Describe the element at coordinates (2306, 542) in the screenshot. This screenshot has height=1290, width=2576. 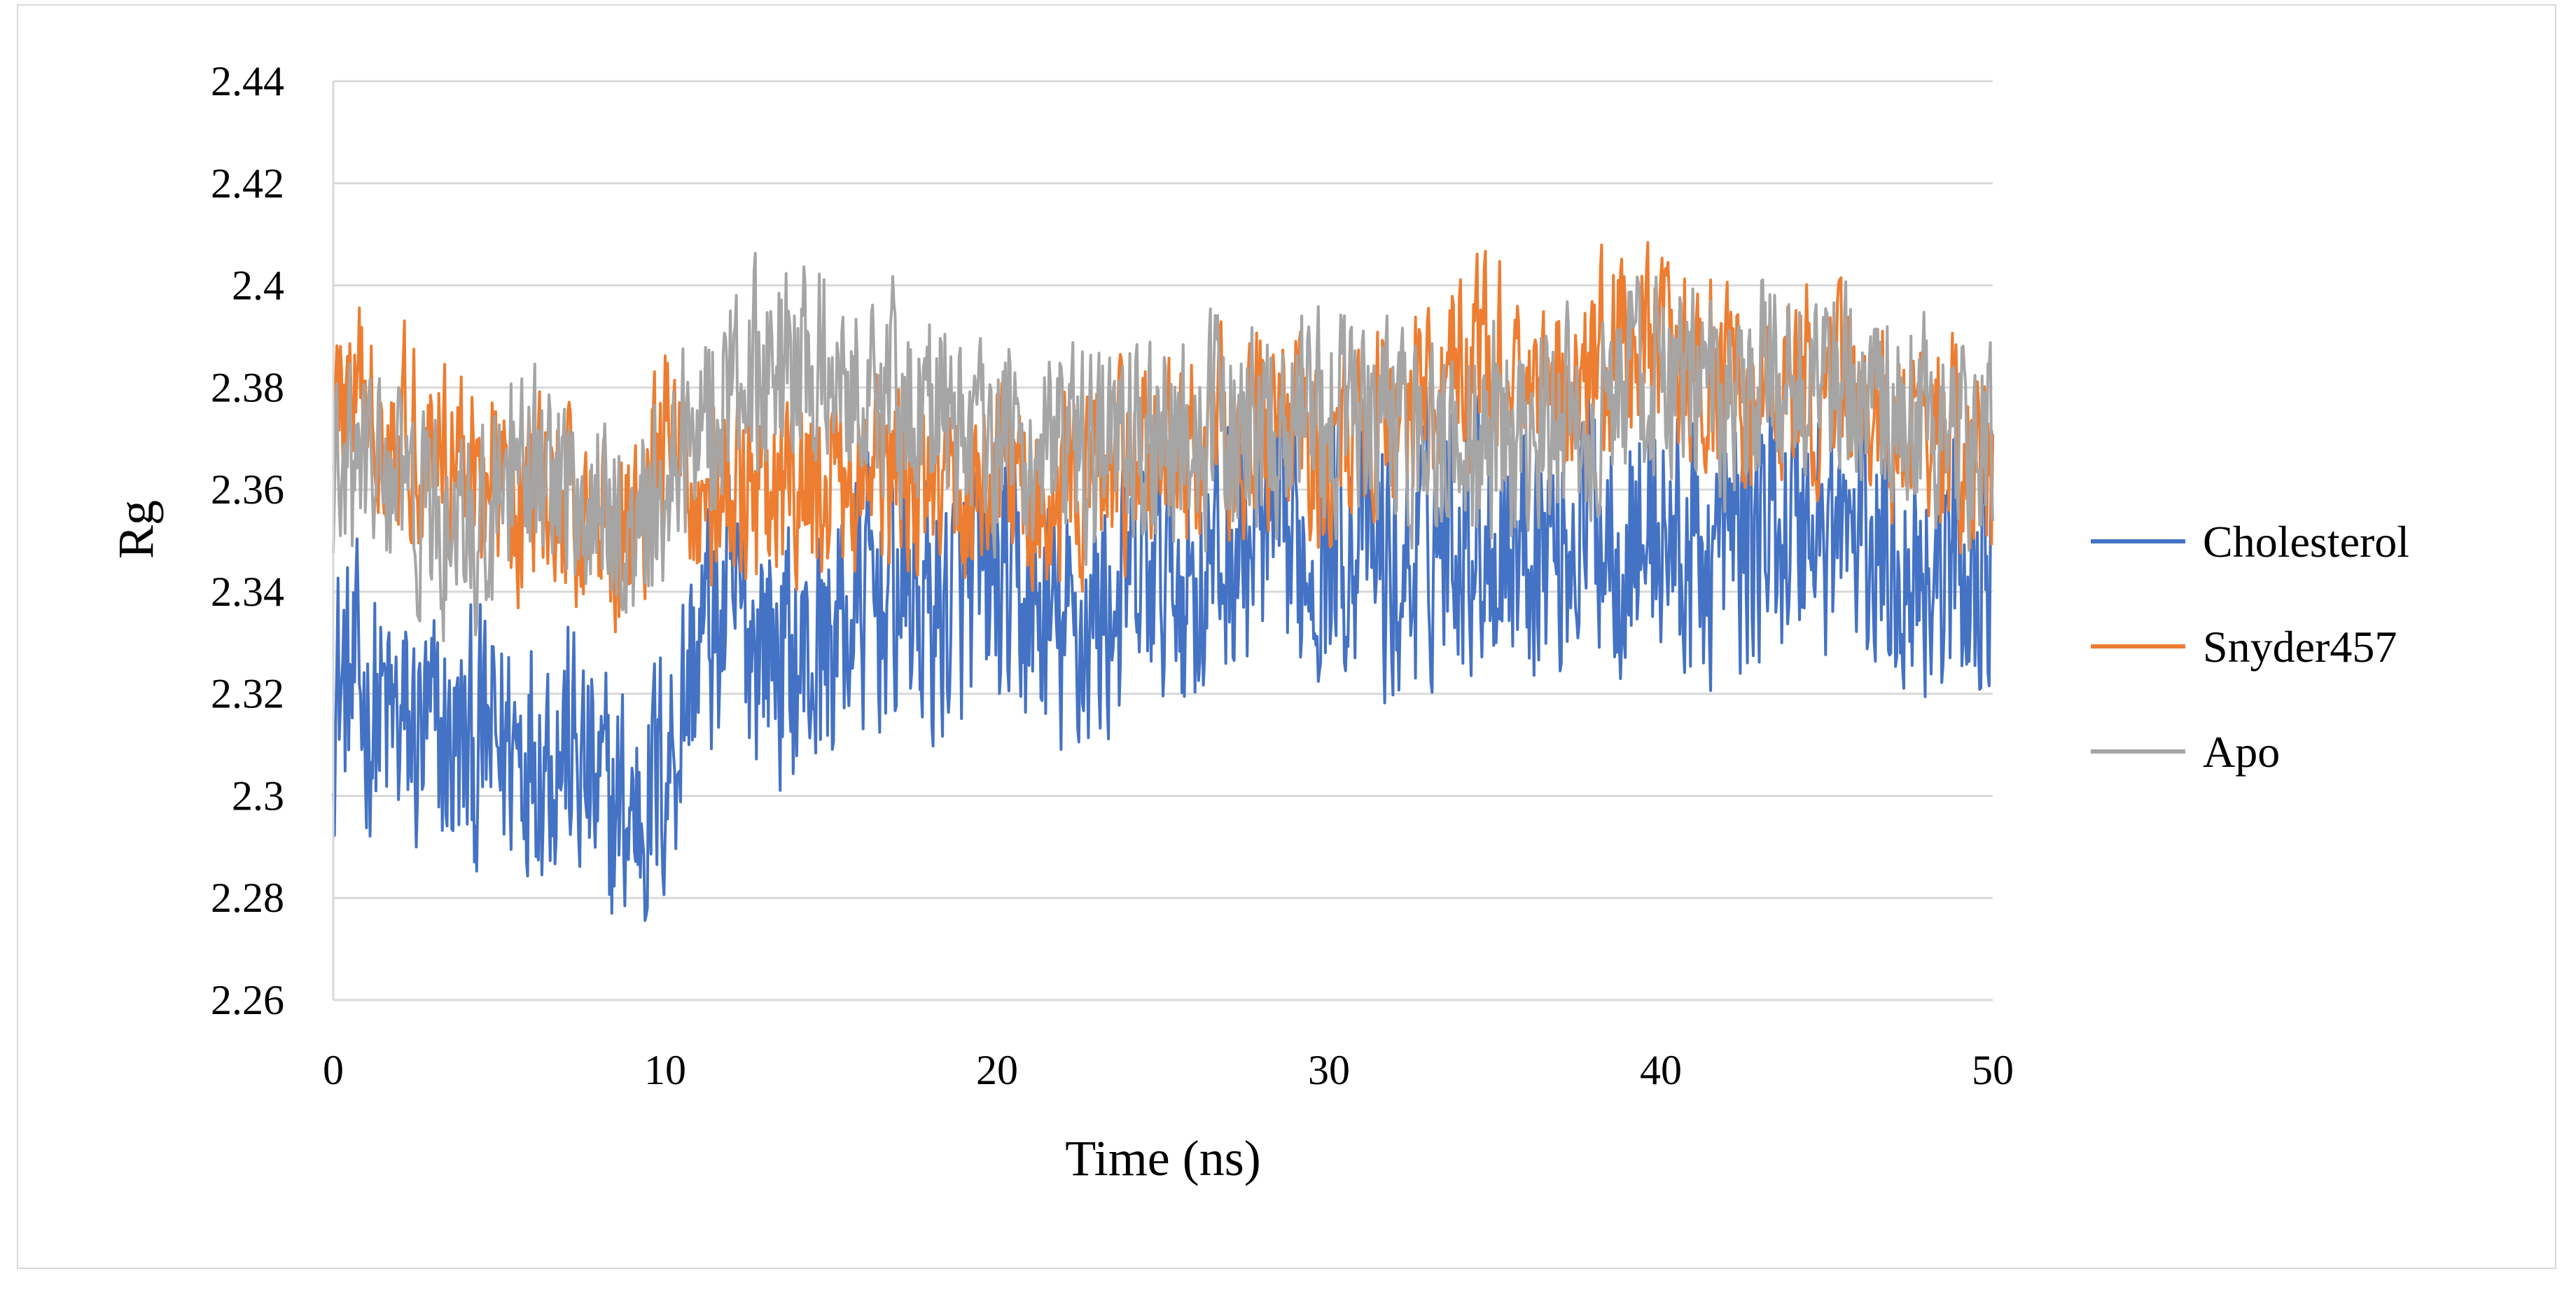
I see `legend-label: Cholesterol` at that location.